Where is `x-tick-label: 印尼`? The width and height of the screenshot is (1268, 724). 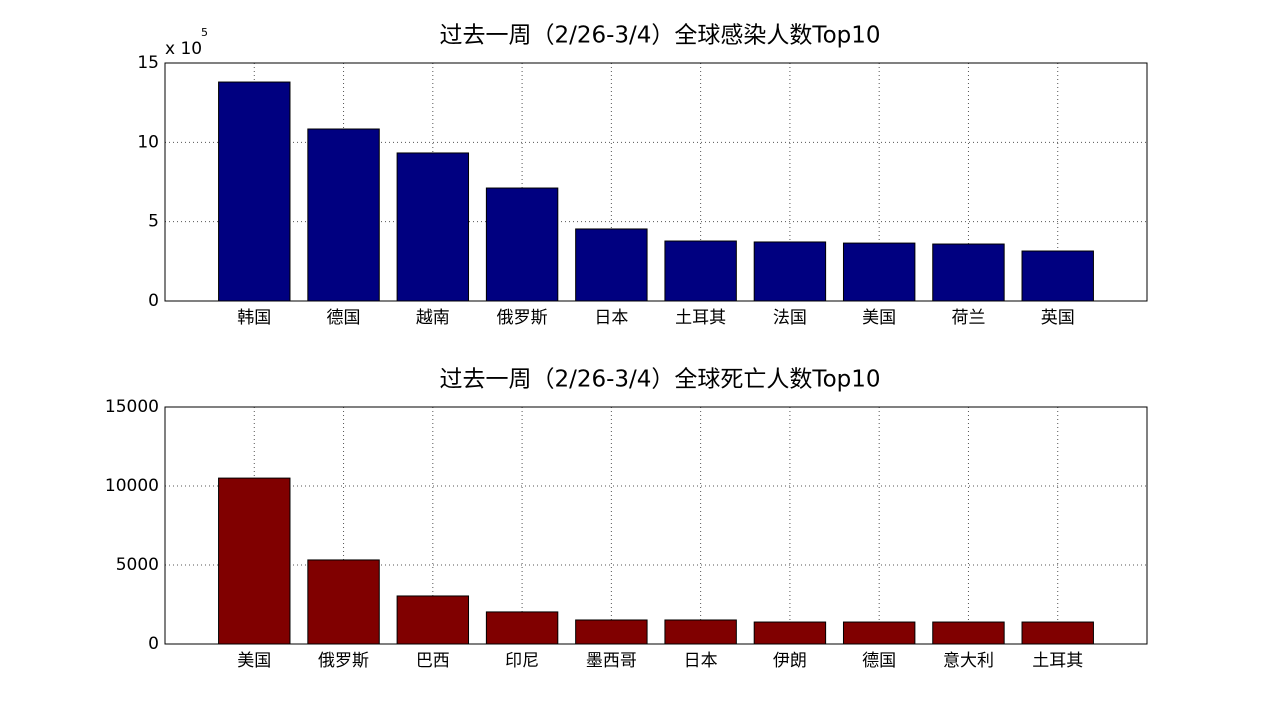 x-tick-label: 印尼 is located at coordinates (522, 661).